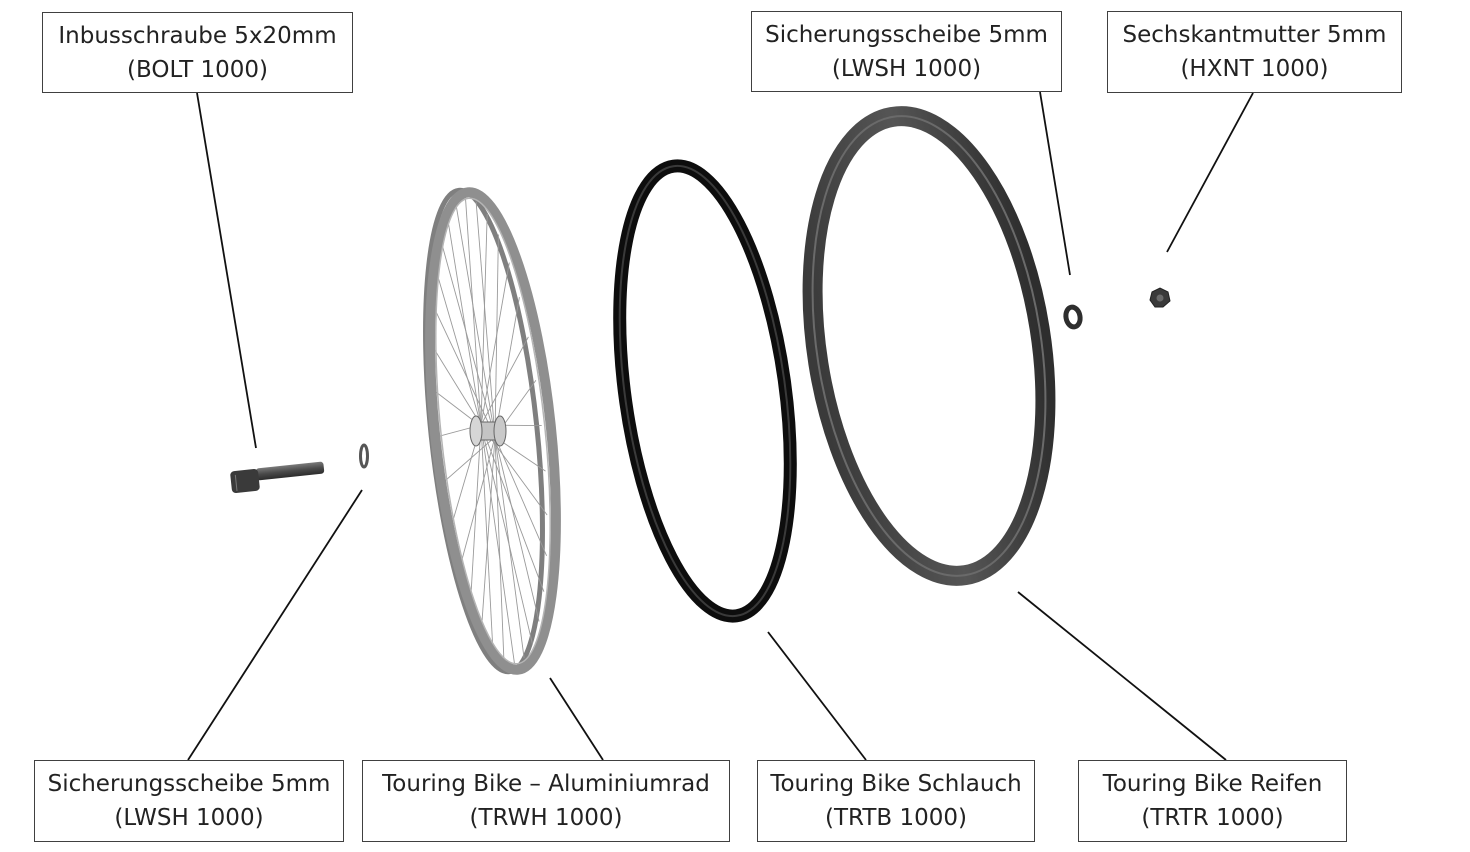  I want to click on callout-aluminium-wheel-code: (TRWH 1000), so click(546, 818).